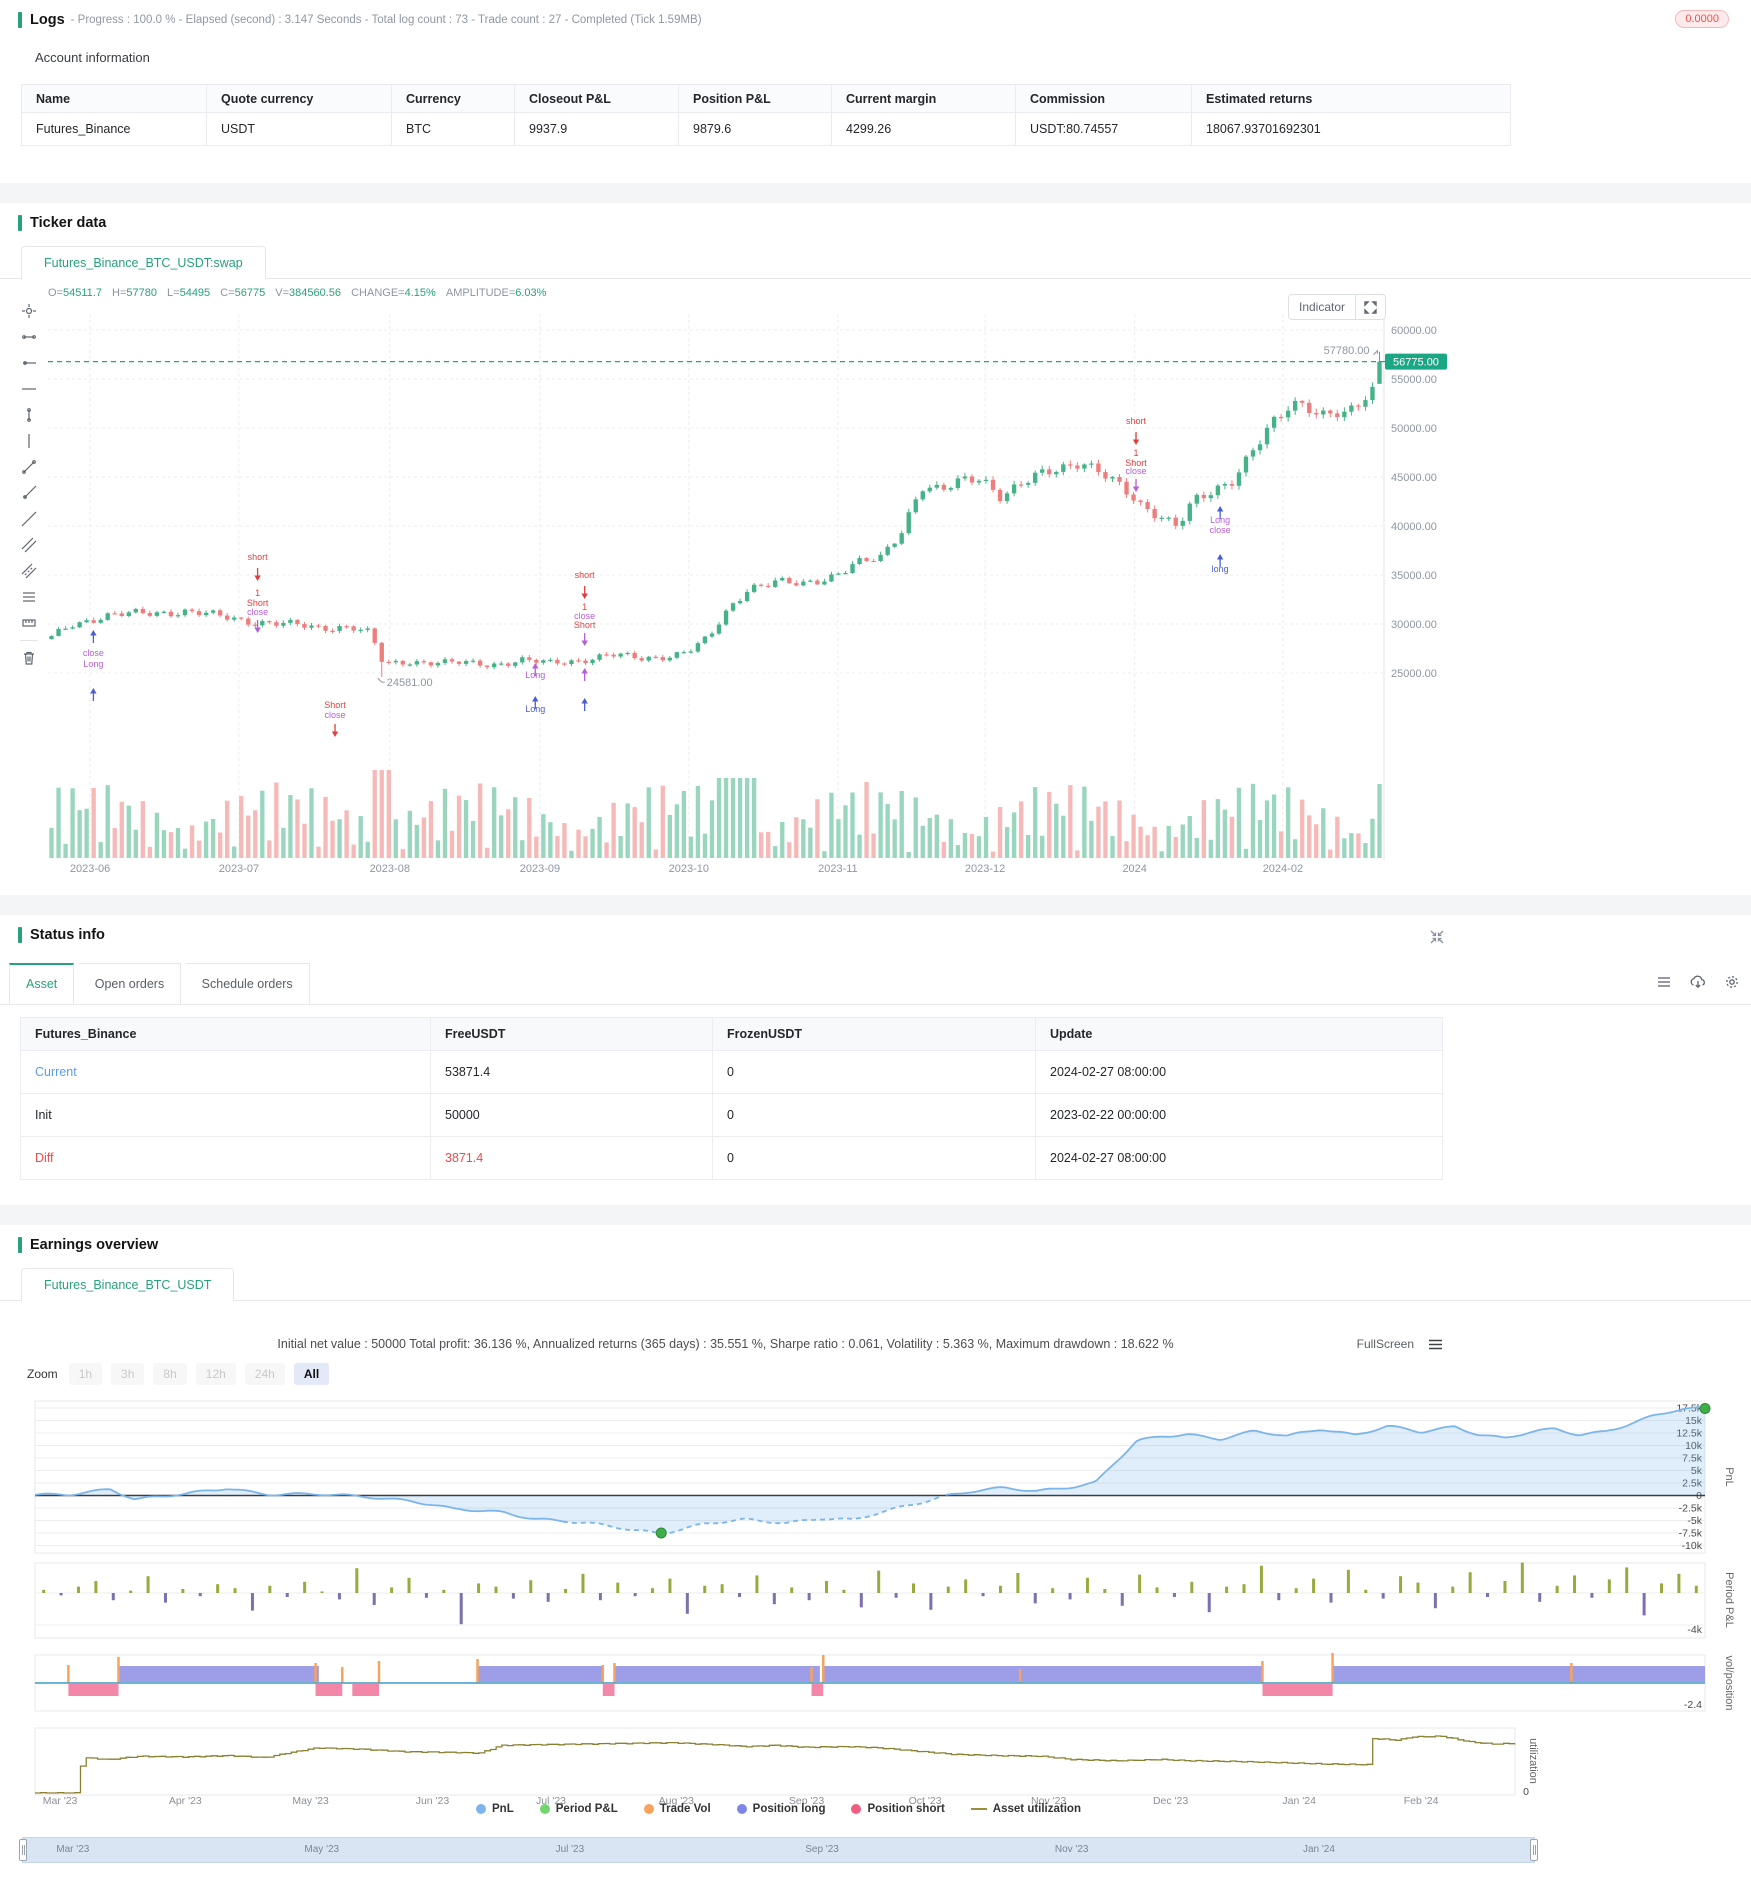  Describe the element at coordinates (875, 193) in the screenshot. I see `section-separator` at that location.